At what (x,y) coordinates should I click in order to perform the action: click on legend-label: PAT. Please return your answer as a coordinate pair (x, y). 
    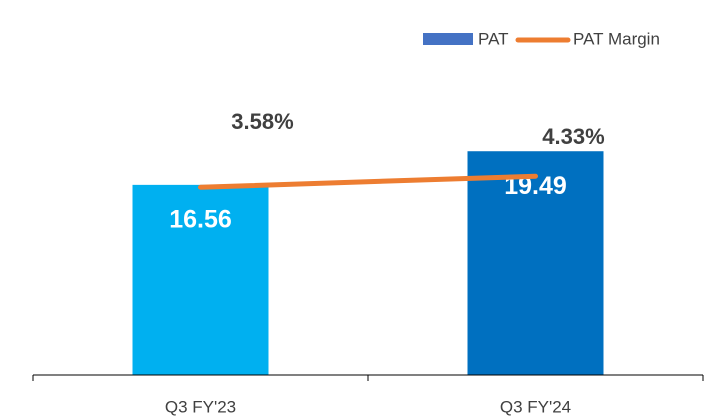
    Looking at the image, I should click on (493, 38).